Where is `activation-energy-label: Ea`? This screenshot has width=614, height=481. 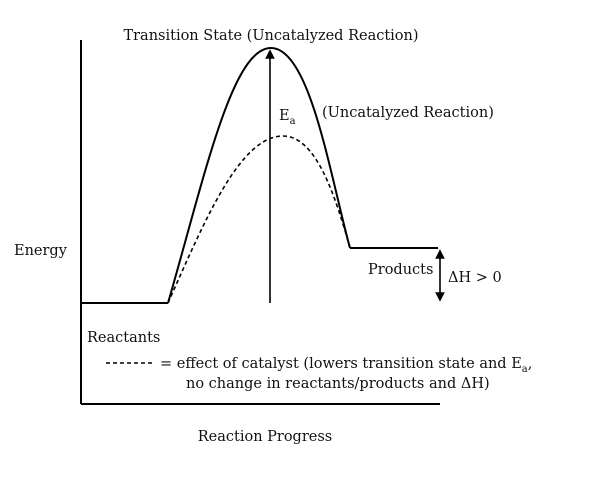 activation-energy-label: Ea is located at coordinates (287, 117).